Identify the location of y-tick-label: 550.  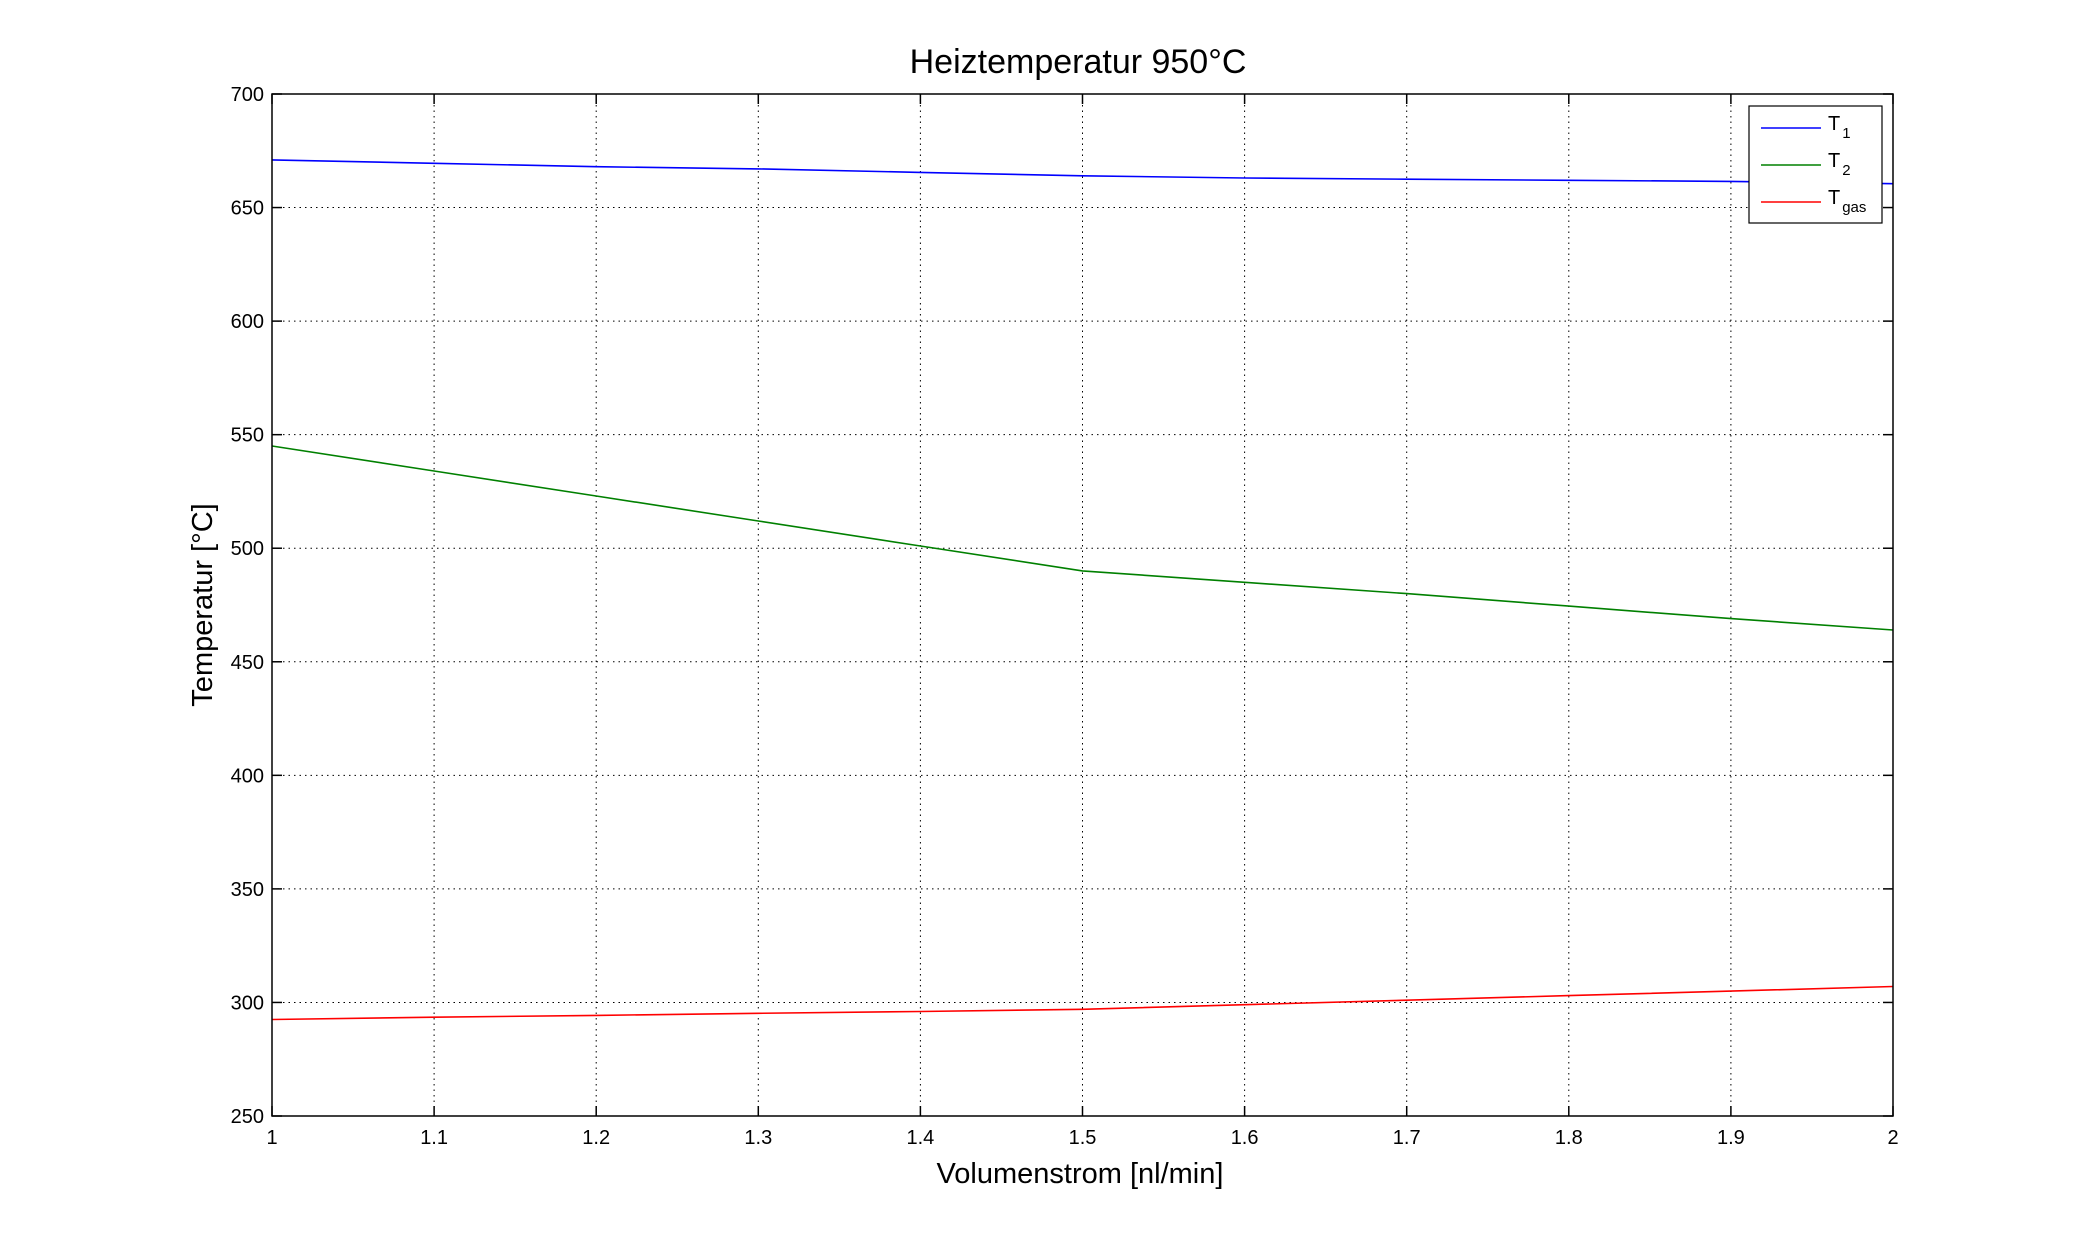
(247, 436).